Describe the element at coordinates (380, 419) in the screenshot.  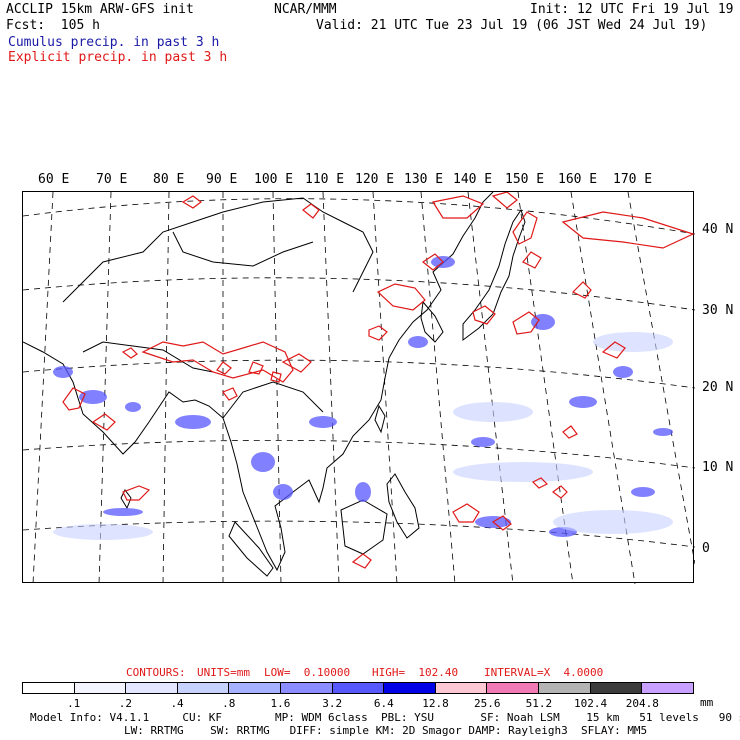
I see `taiwan-coast` at that location.